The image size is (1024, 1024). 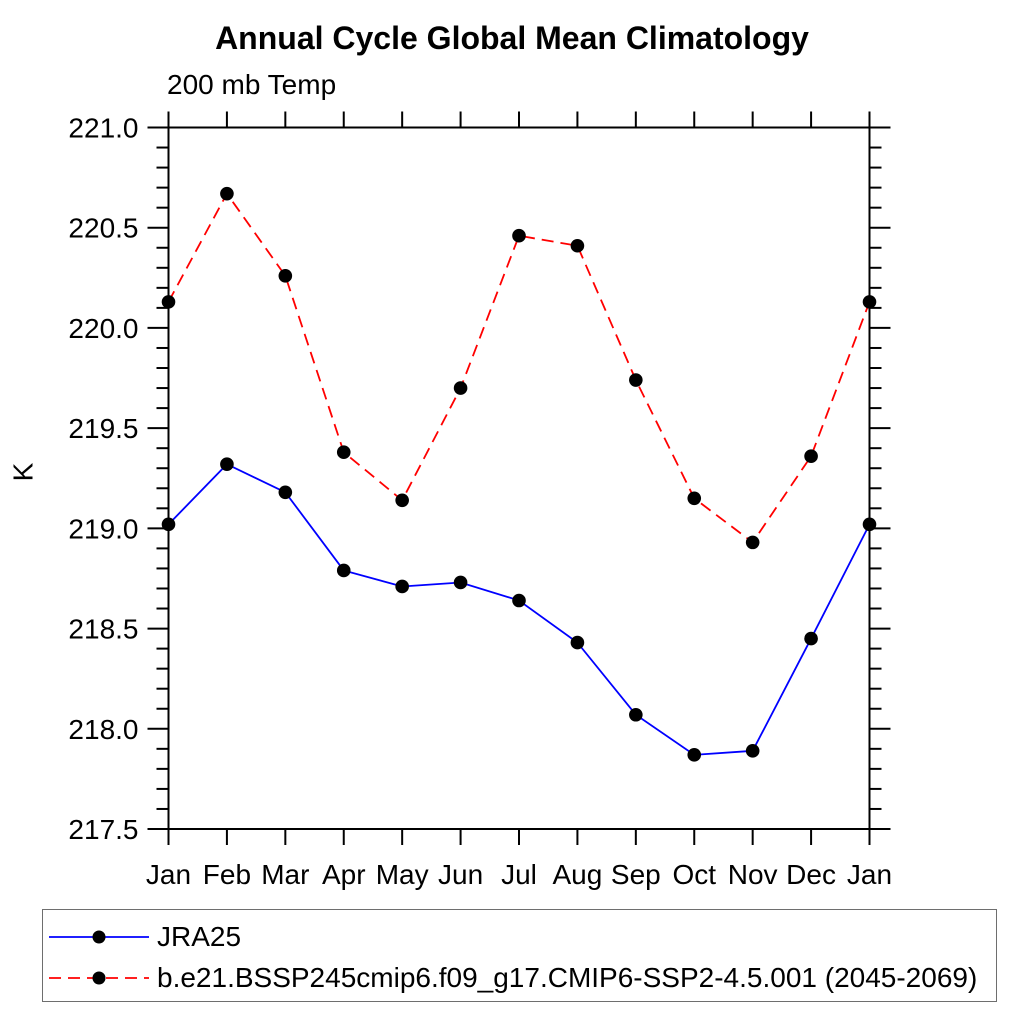 I want to click on legend-line-sample-dashed-icon, so click(x=99, y=978).